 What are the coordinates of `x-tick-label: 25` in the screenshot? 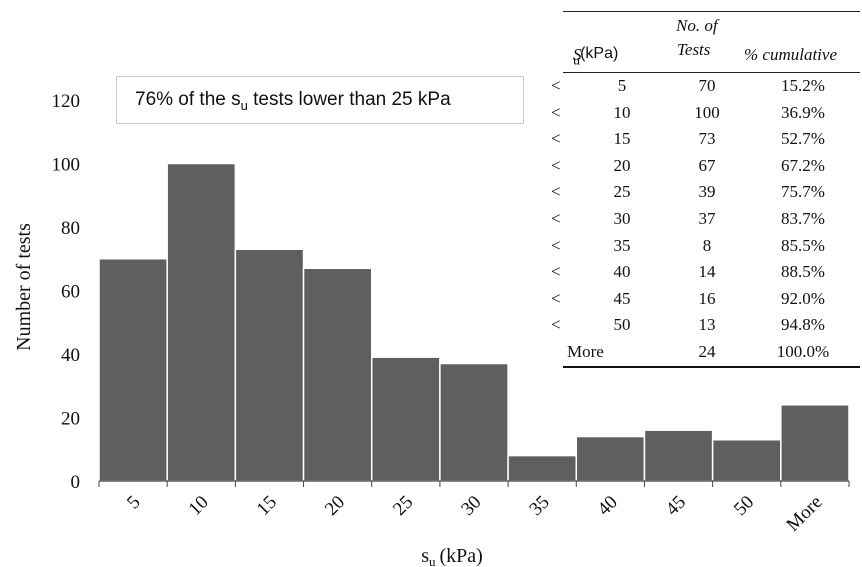 It's located at (403, 506).